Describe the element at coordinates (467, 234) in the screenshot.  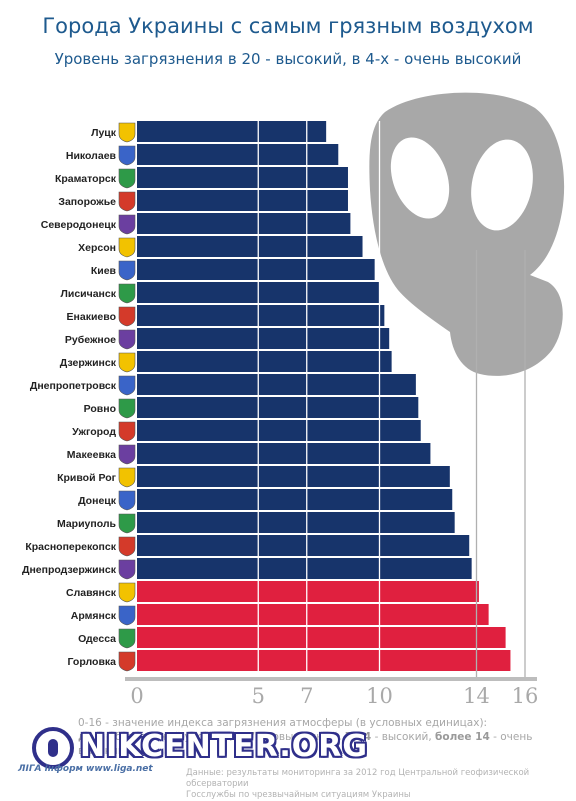
I see `gas-mask-icon` at that location.